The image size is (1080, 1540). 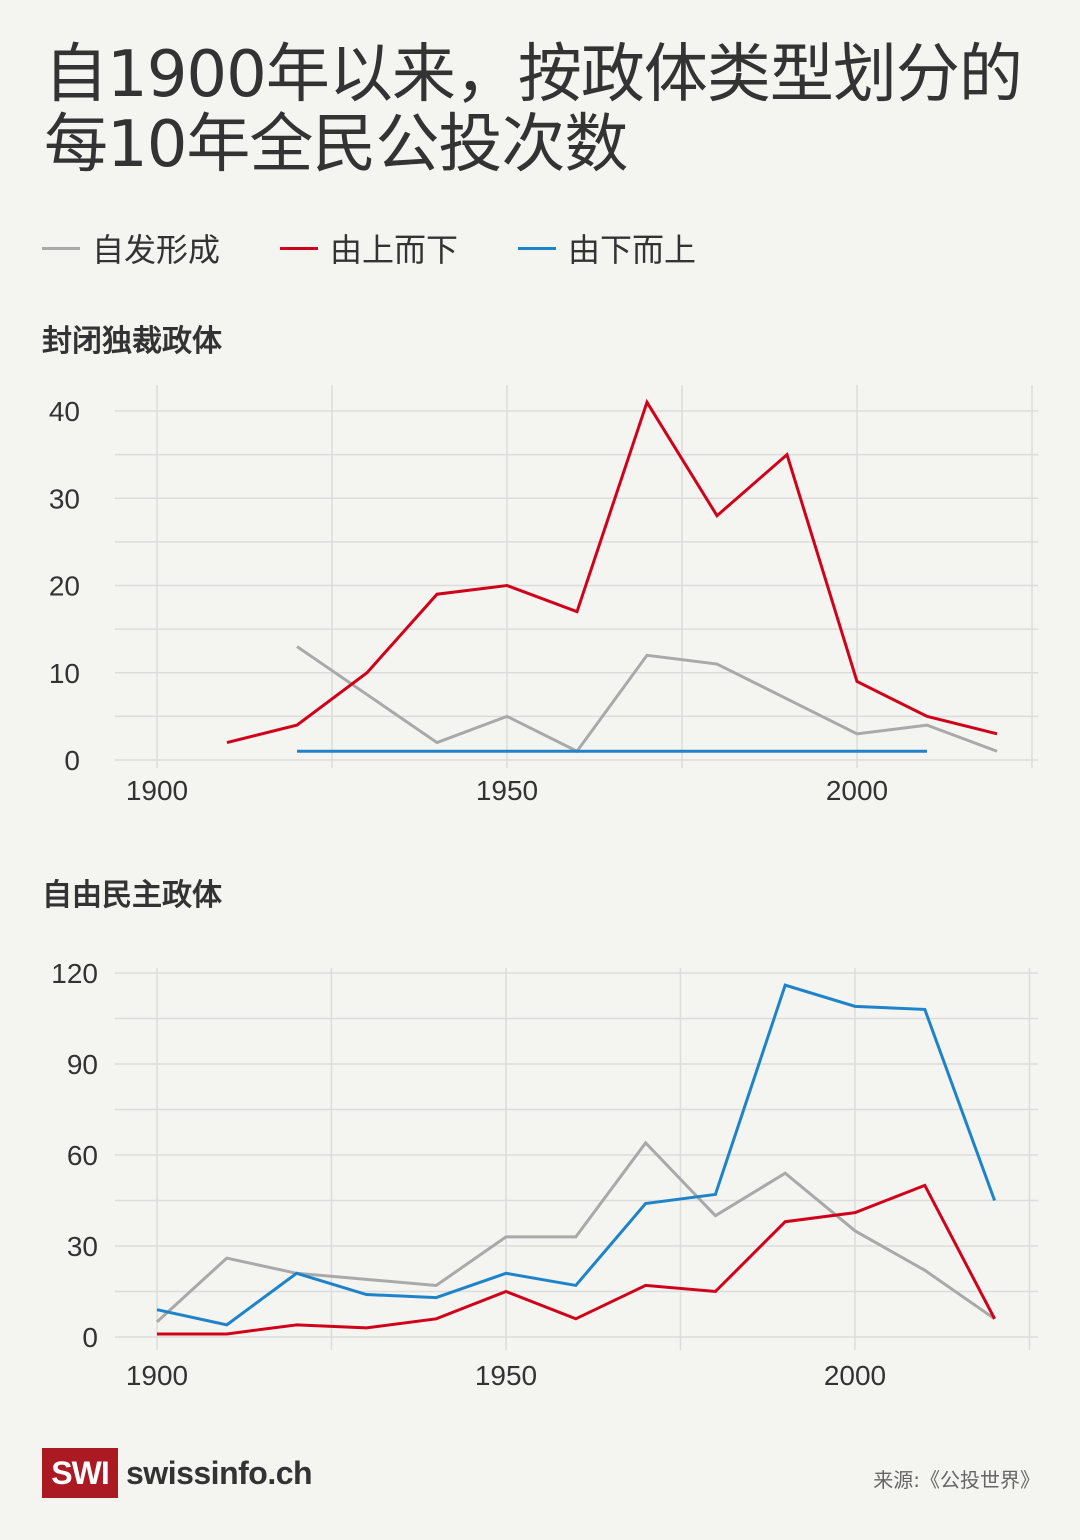 What do you see at coordinates (64, 411) in the screenshot?
I see `y-tick-label: 40` at bounding box center [64, 411].